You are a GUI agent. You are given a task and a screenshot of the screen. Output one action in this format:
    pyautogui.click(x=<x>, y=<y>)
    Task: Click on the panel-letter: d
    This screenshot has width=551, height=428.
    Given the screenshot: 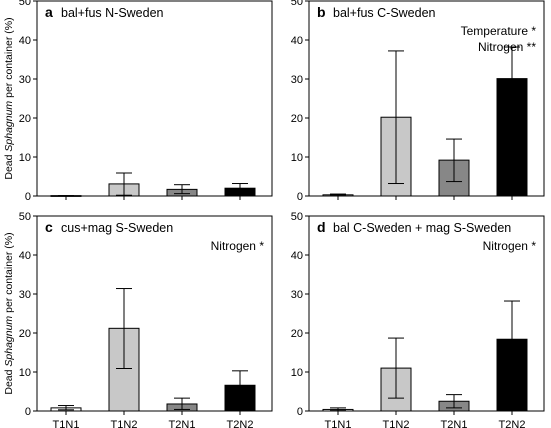 What is the action you would take?
    pyautogui.click(x=321, y=227)
    